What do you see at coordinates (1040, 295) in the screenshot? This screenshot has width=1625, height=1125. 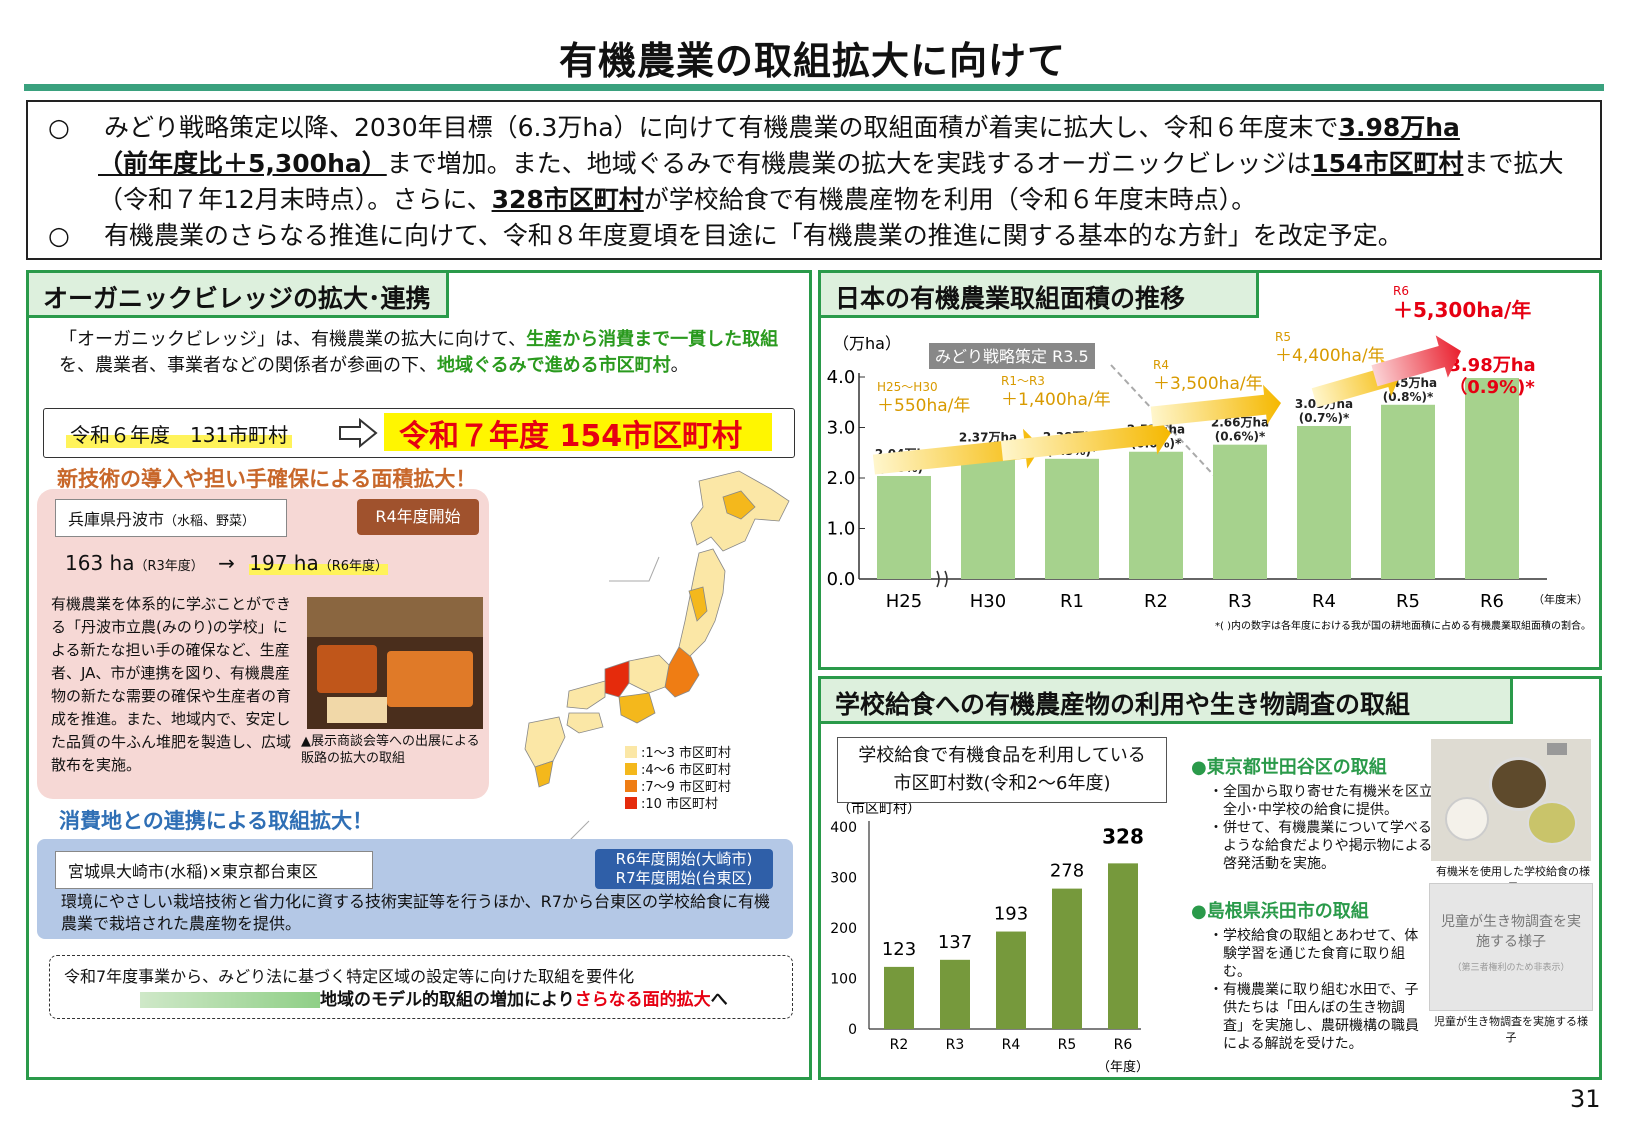 I see `panel-header: 日本の有機農業取組面積の推移` at bounding box center [1040, 295].